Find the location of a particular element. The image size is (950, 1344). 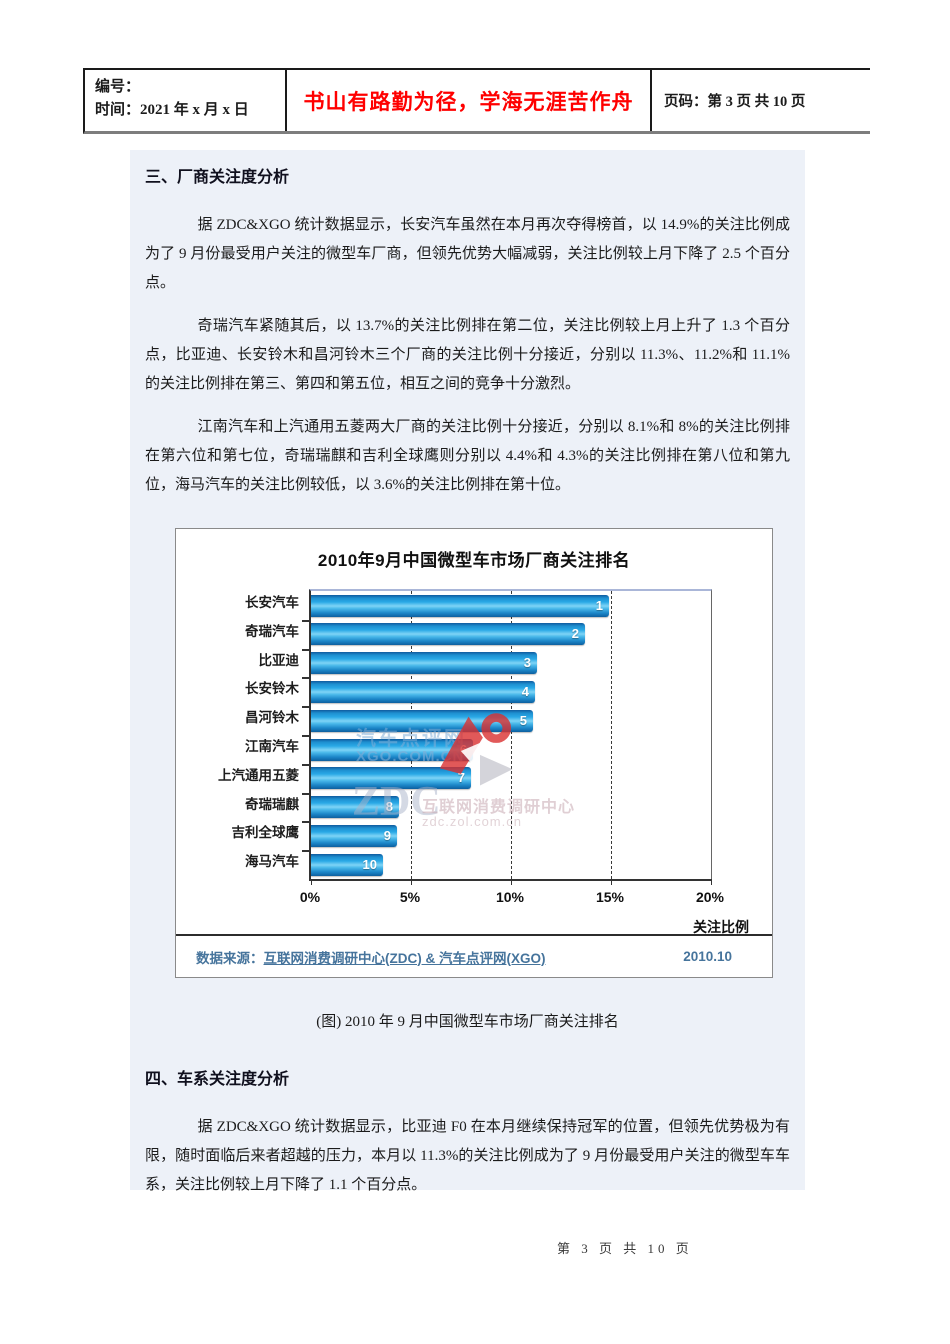

section-4-heading: 四、车系关注度分析 is located at coordinates (217, 1079).